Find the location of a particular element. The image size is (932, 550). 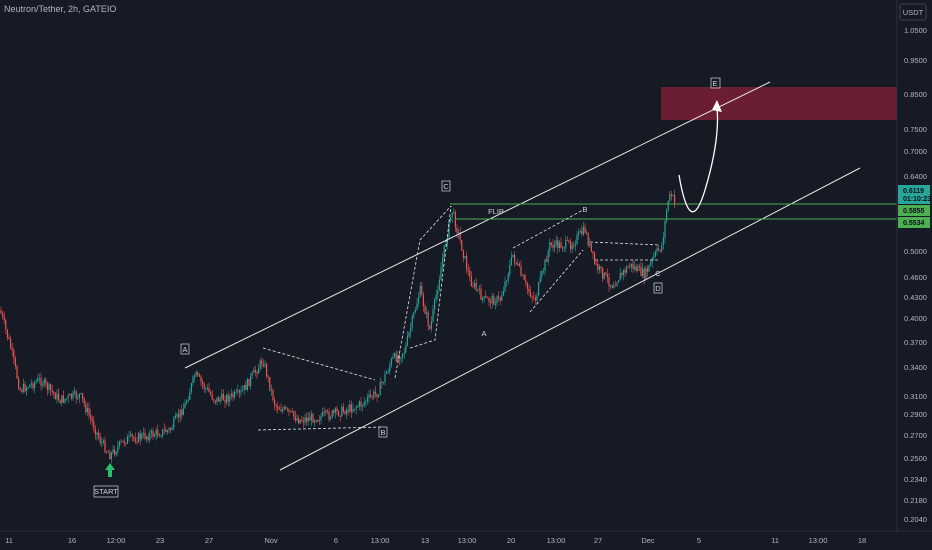

symbol-title: Neutron/Tether, 2h, GATEIO is located at coordinates (60, 9).